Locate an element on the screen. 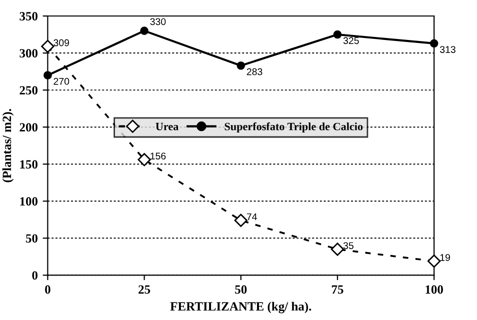  data-label: 35 is located at coordinates (348, 246).